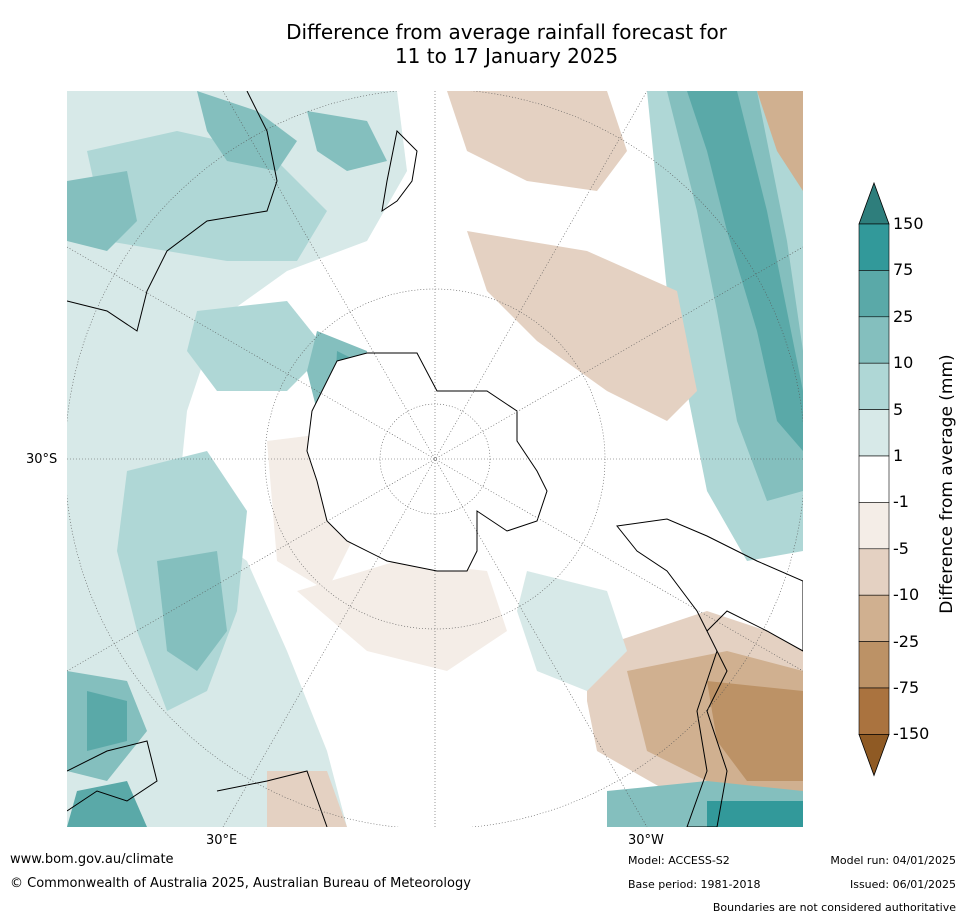 The width and height of the screenshot is (965, 919). I want to click on legend-tick-label: 5, so click(898, 409).